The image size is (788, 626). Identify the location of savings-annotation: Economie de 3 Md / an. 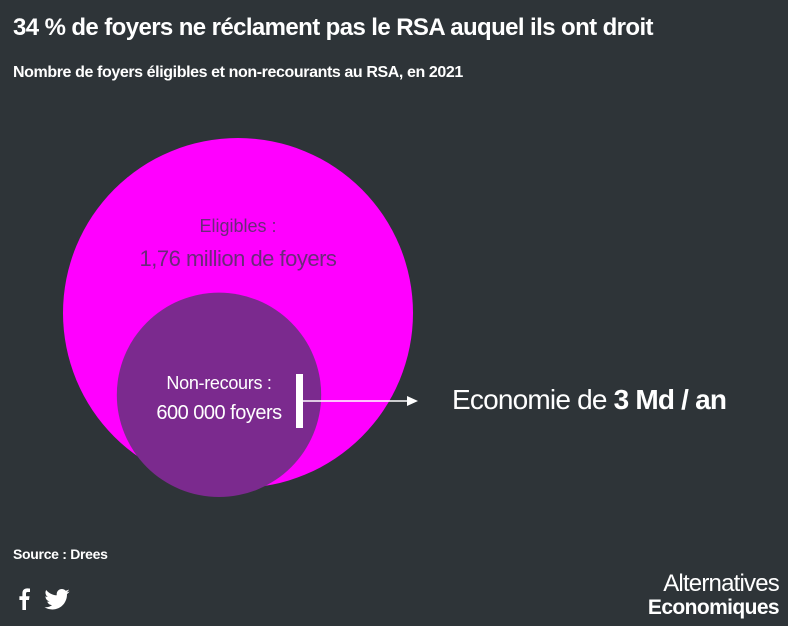
(589, 399).